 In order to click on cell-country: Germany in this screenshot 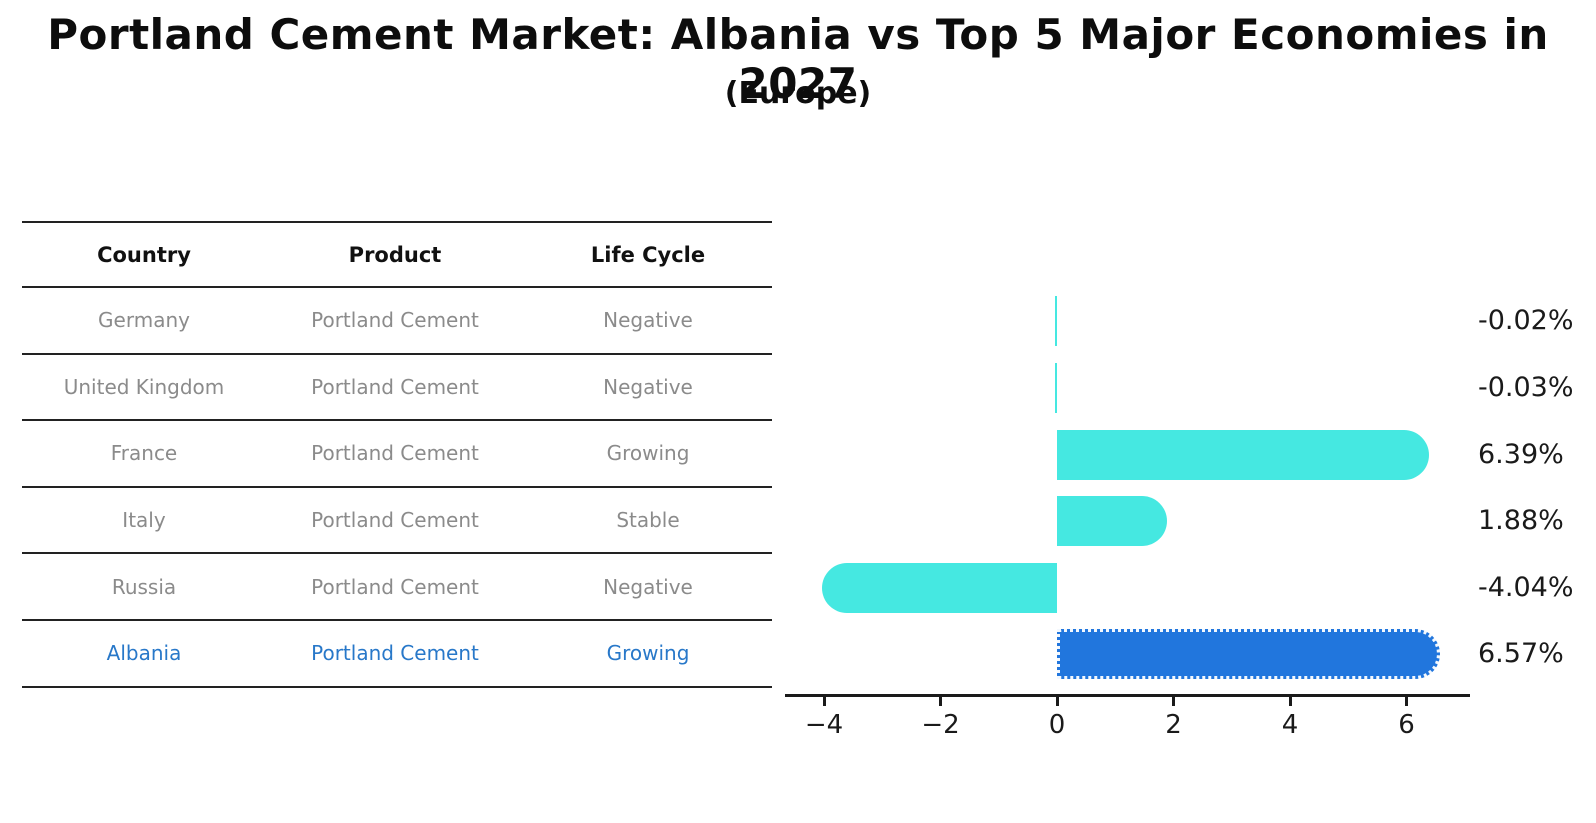, I will do `click(144, 320)`.